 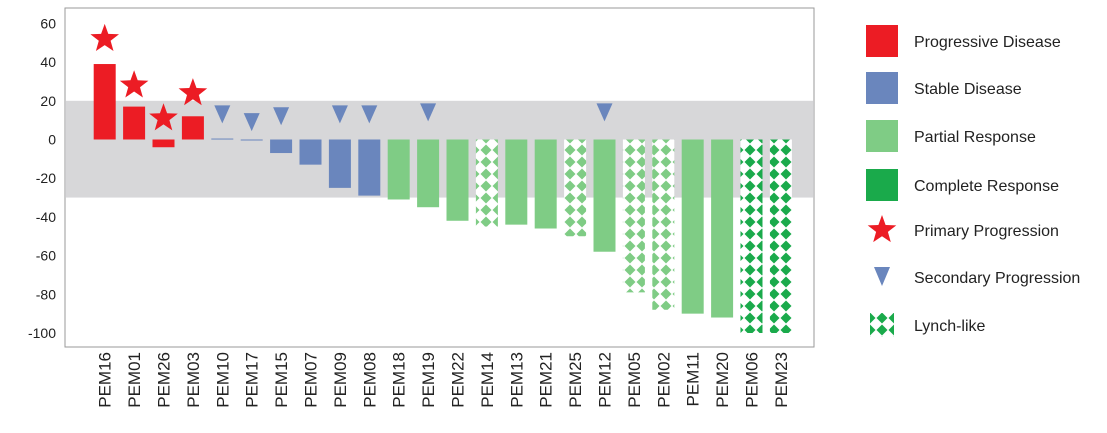 I want to click on x-tick-label-pem26: PEM26, so click(x=164, y=380).